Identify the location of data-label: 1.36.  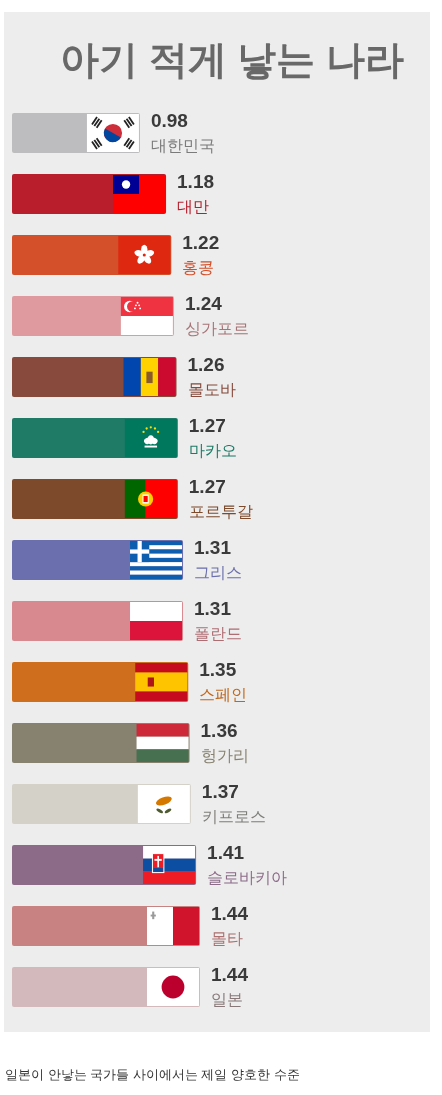
(219, 730).